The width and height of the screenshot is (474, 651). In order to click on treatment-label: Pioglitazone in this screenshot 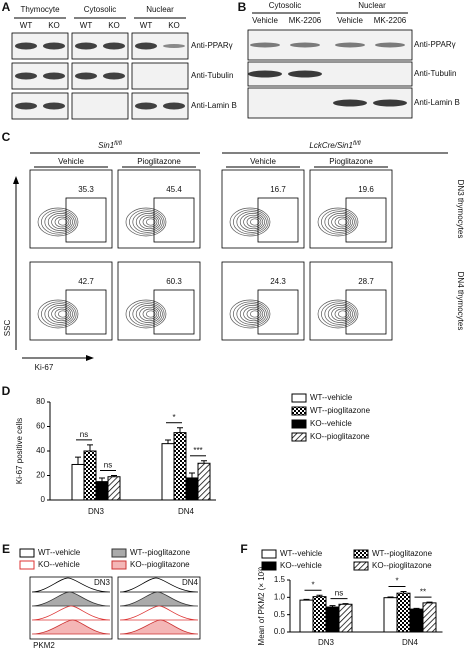, I will do `click(159, 161)`.